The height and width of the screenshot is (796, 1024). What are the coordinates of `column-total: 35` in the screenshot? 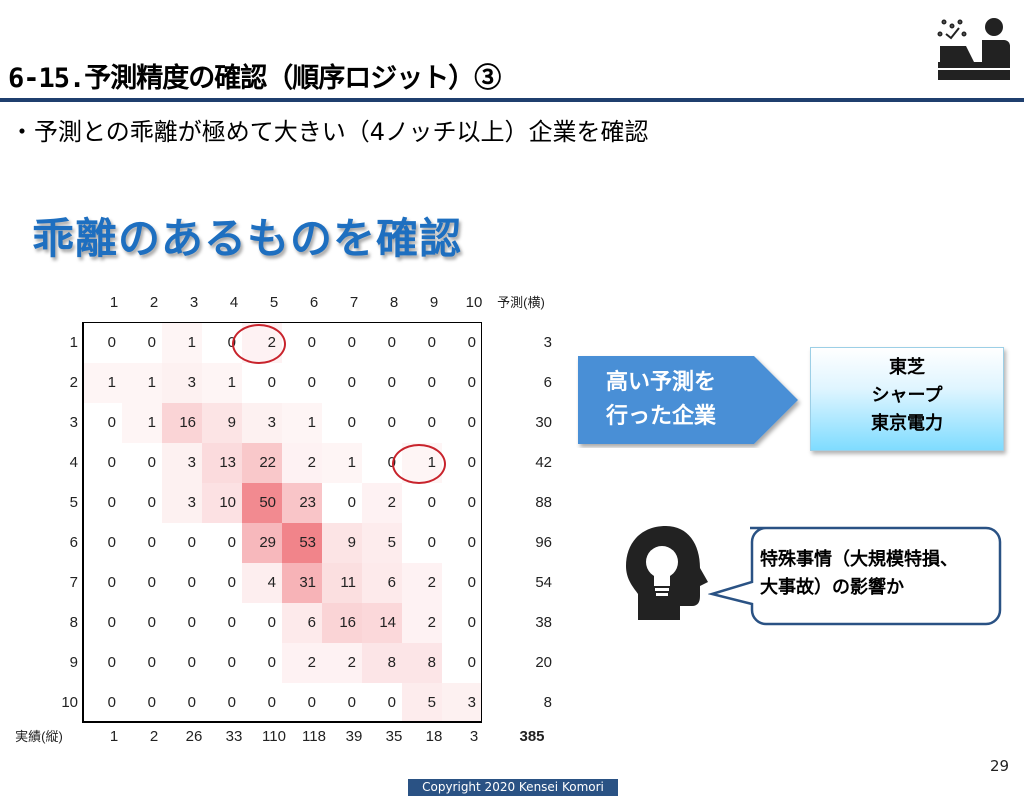 It's located at (394, 736).